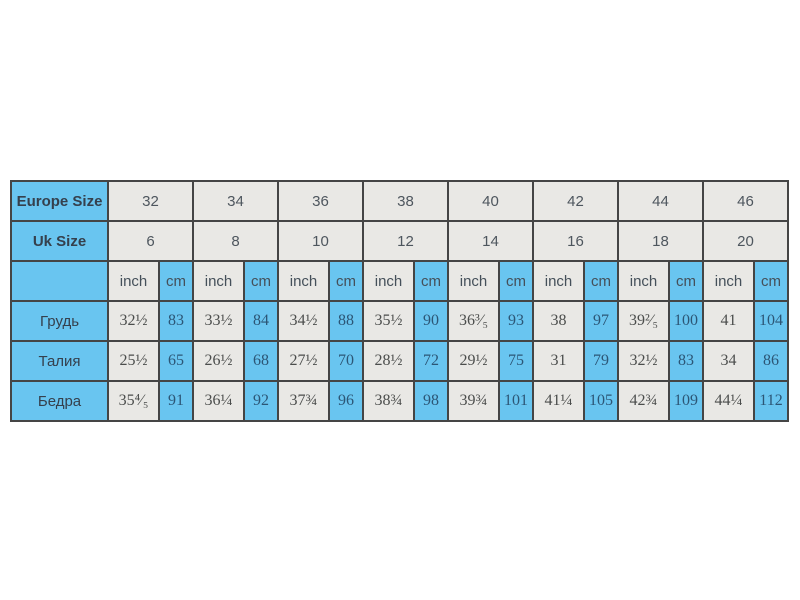  Describe the element at coordinates (473, 401) in the screenshot. I see `hips-inch-cell: 39¾` at that location.